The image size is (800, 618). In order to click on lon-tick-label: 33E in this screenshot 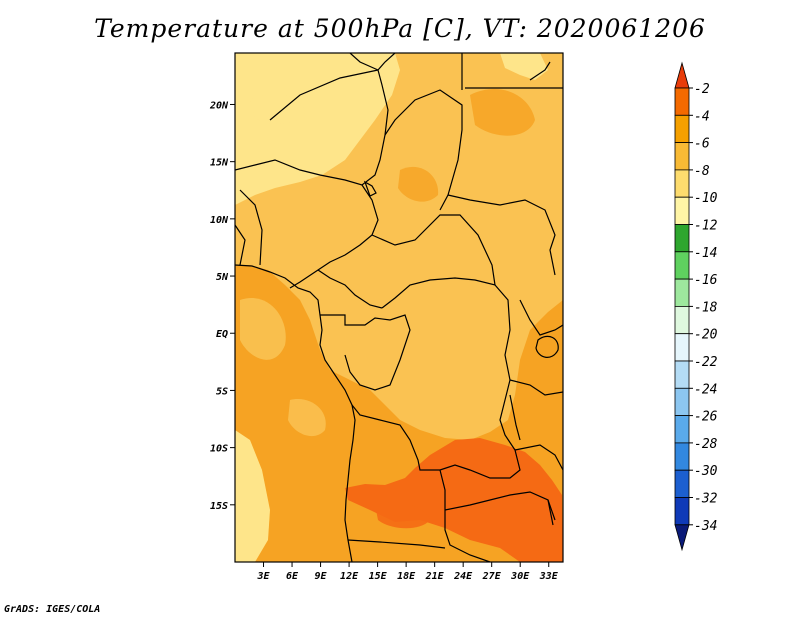, I will do `click(549, 576)`.